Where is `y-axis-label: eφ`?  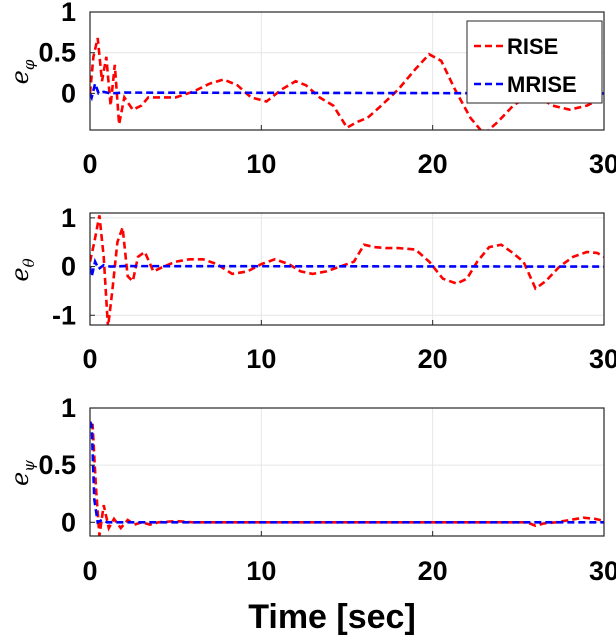 y-axis-label: eφ is located at coordinates (22, 71).